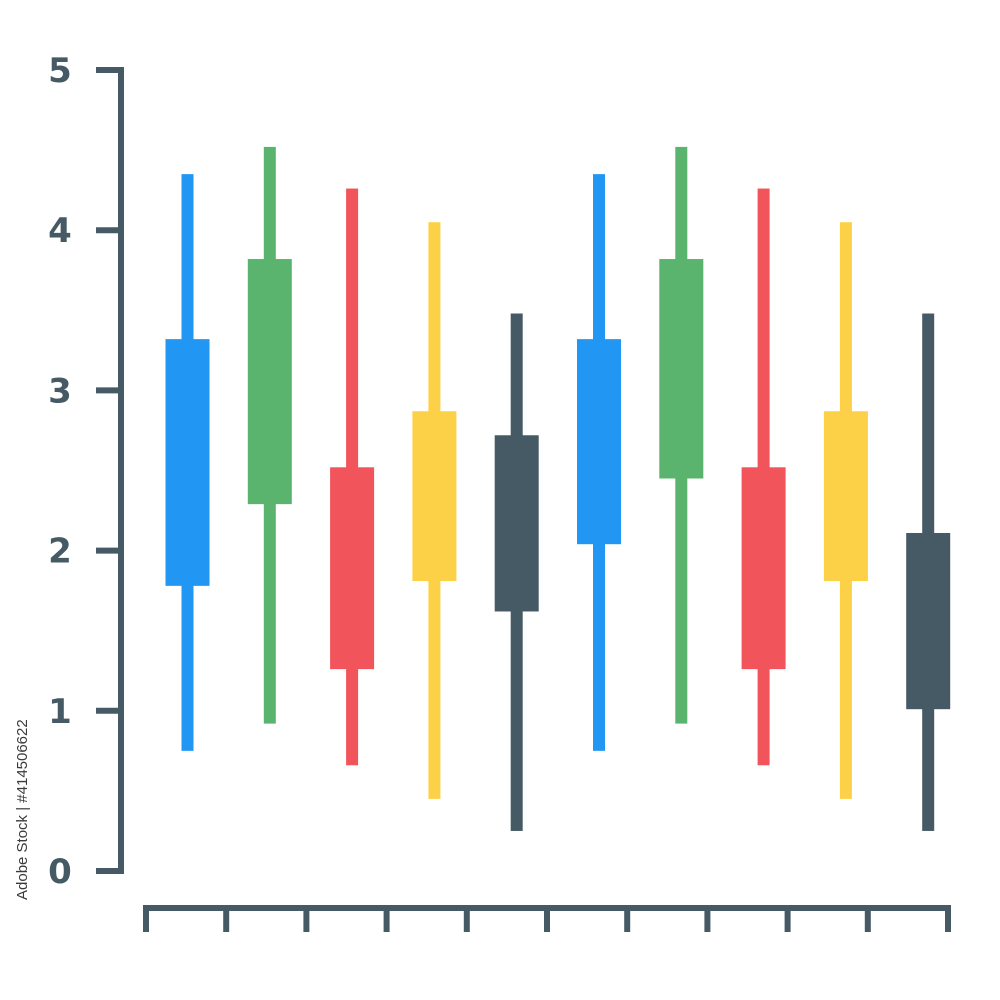 The image size is (1000, 1000). What do you see at coordinates (60, 872) in the screenshot?
I see `y-tick-label: 0` at bounding box center [60, 872].